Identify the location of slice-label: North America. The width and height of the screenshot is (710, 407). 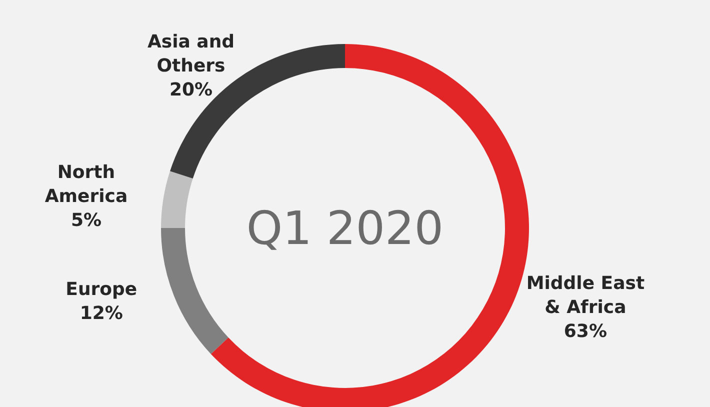
(86, 185).